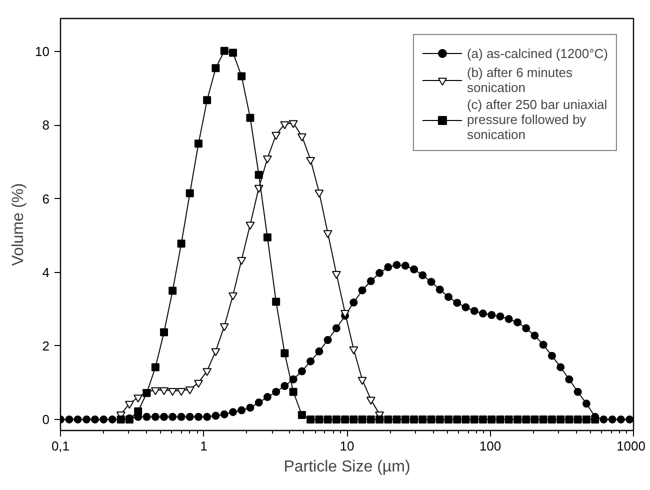 This screenshot has height=490, width=650. I want to click on x-tick-label: 100, so click(490, 446).